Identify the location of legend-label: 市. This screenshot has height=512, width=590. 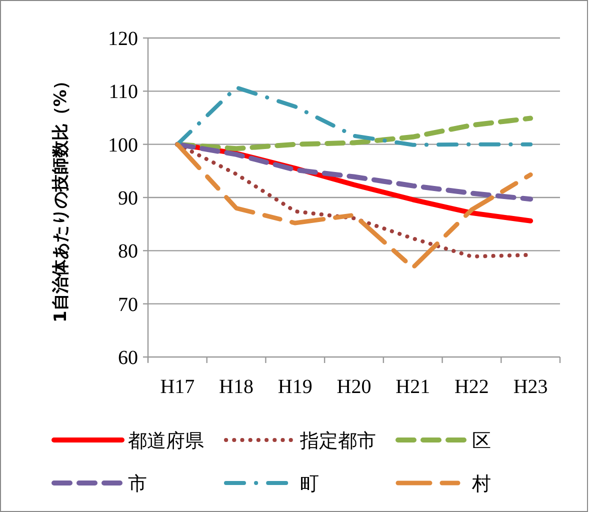
(137, 484).